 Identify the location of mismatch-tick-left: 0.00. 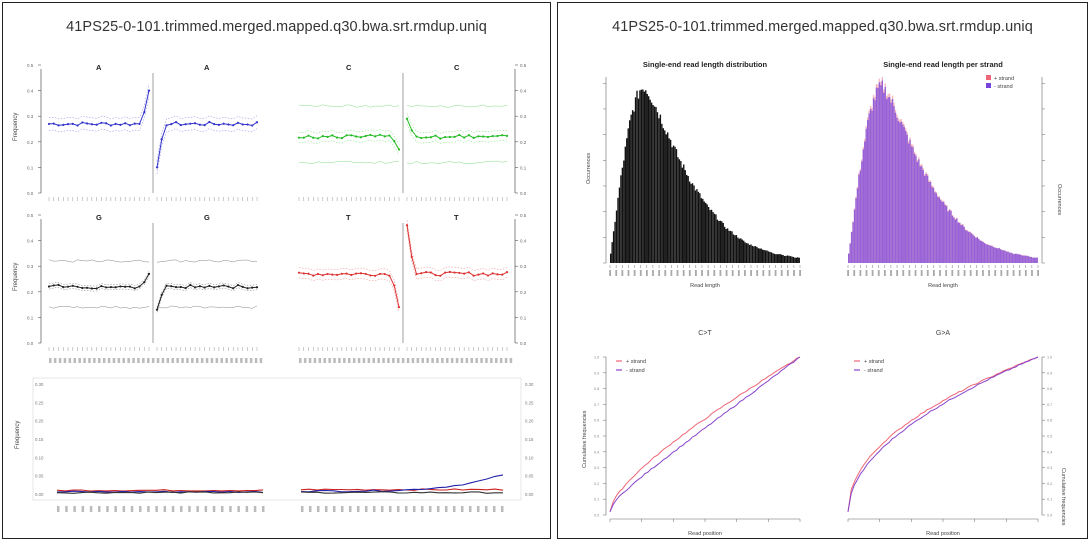
(39, 494).